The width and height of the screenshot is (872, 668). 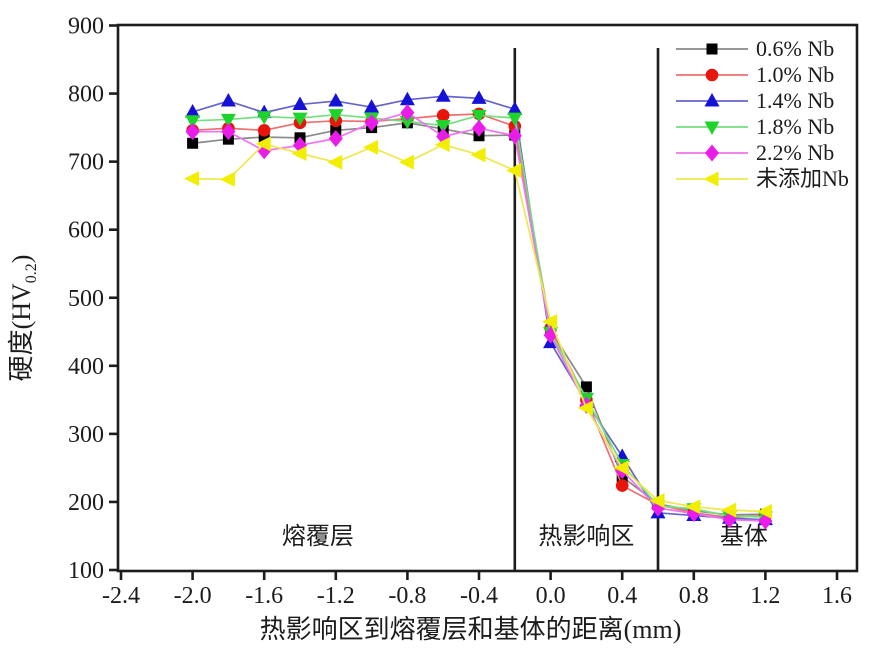 I want to click on region-label: 熔覆层, so click(x=318, y=536).